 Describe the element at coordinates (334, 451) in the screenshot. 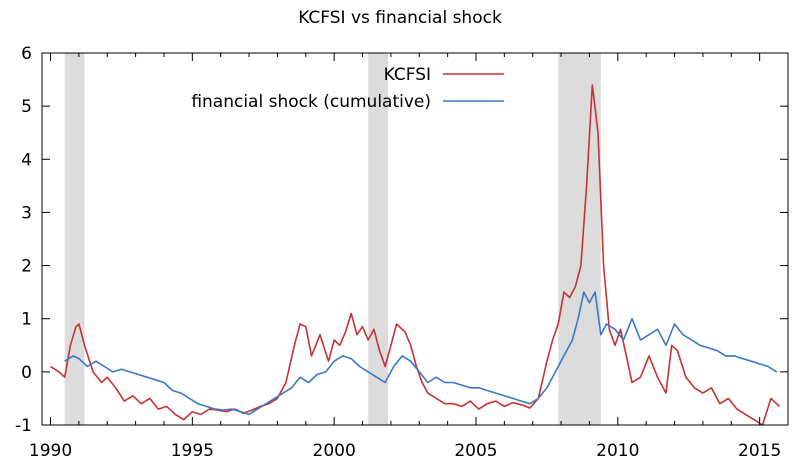

I see `x-tick-label: 2000` at that location.